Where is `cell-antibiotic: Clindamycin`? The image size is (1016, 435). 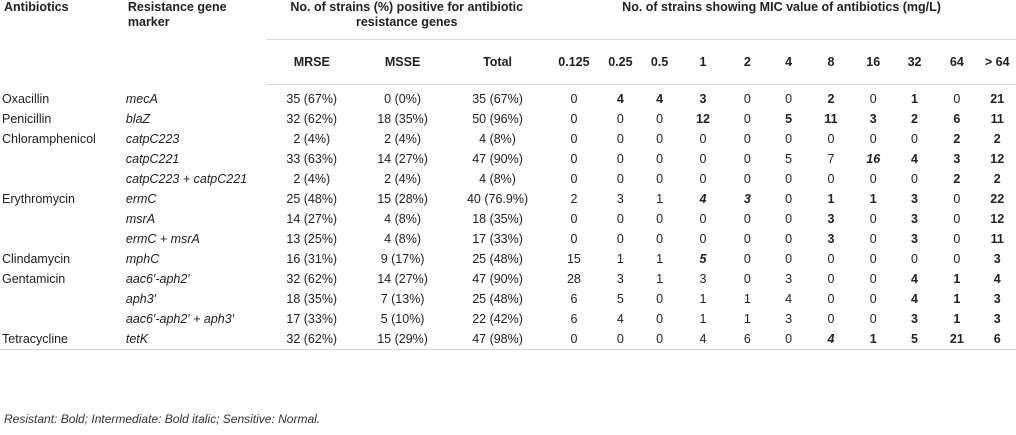 cell-antibiotic: Clindamycin is located at coordinates (36, 259).